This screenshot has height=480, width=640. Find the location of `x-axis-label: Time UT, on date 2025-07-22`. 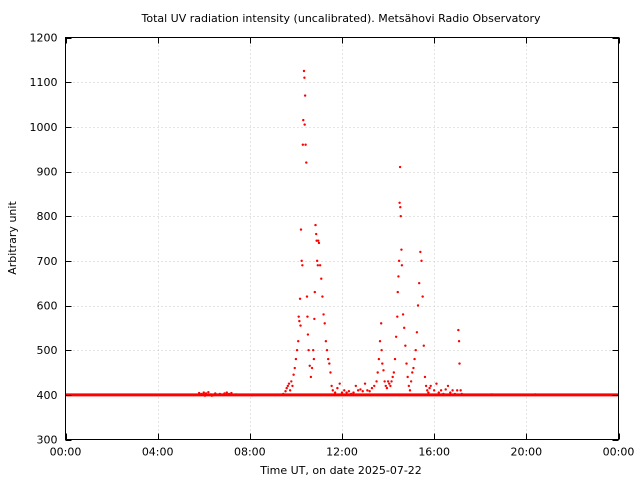

x-axis-label: Time UT, on date 2025-07-22 is located at coordinates (340, 470).